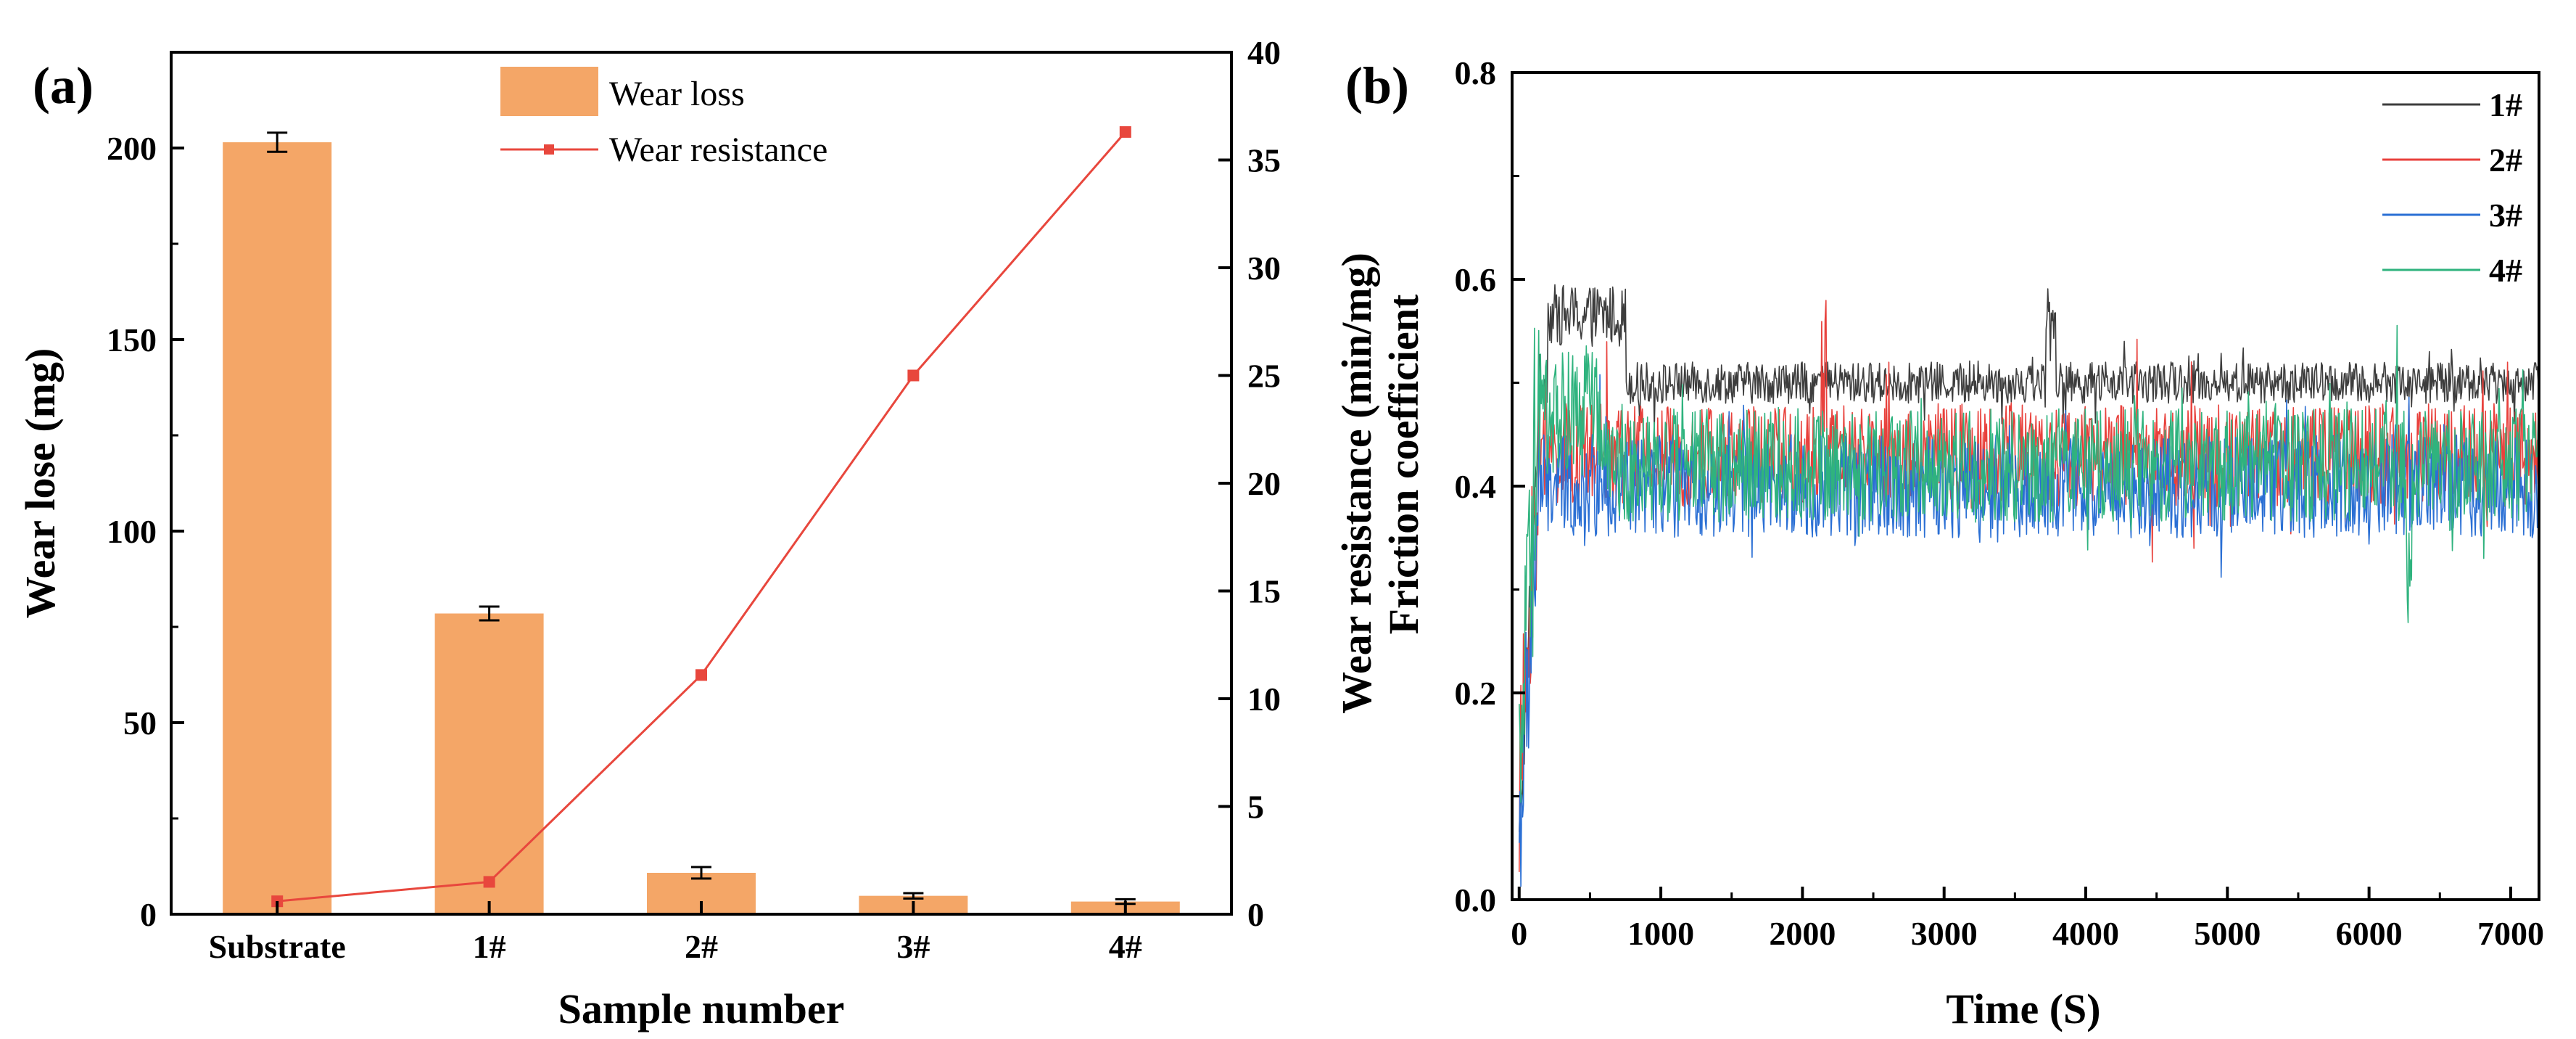 The height and width of the screenshot is (1039, 2576). Describe the element at coordinates (701, 946) in the screenshot. I see `x-tick-label-2: 2#` at that location.